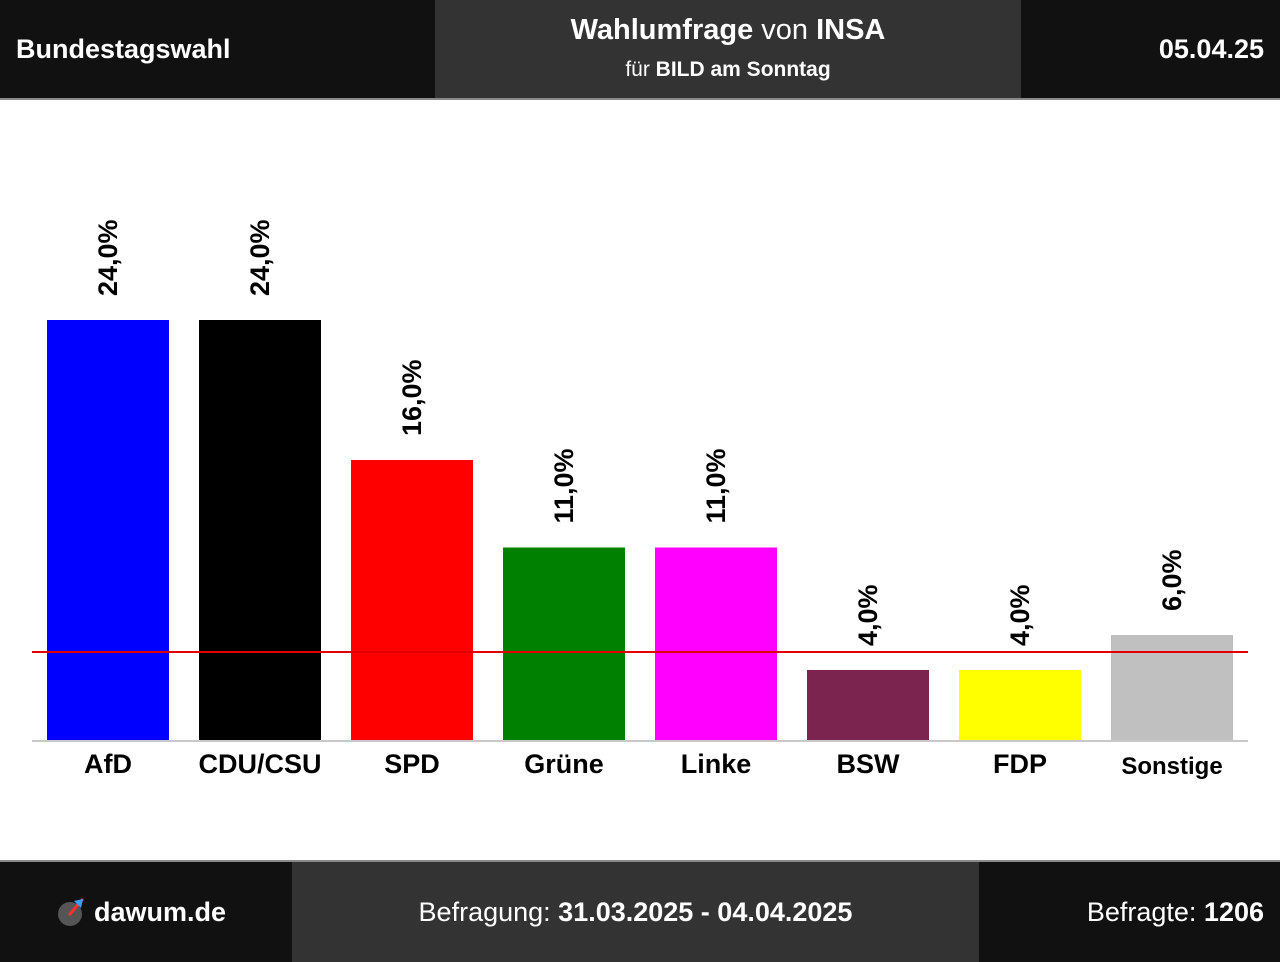 This screenshot has height=962, width=1280. What do you see at coordinates (160, 911) in the screenshot?
I see `brand-name: dawum.de` at bounding box center [160, 911].